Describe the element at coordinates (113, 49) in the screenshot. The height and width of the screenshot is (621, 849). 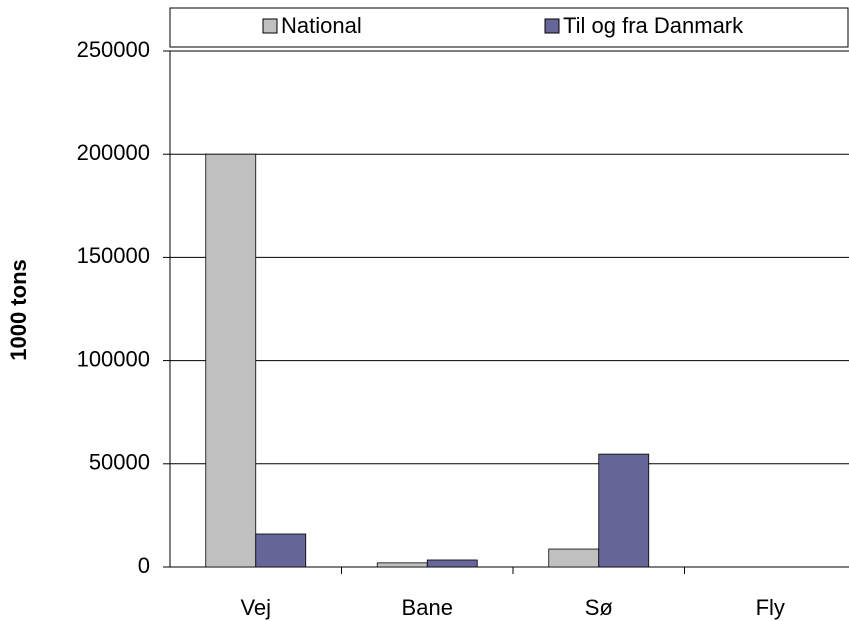
I see `y-tick-label: 250000` at that location.